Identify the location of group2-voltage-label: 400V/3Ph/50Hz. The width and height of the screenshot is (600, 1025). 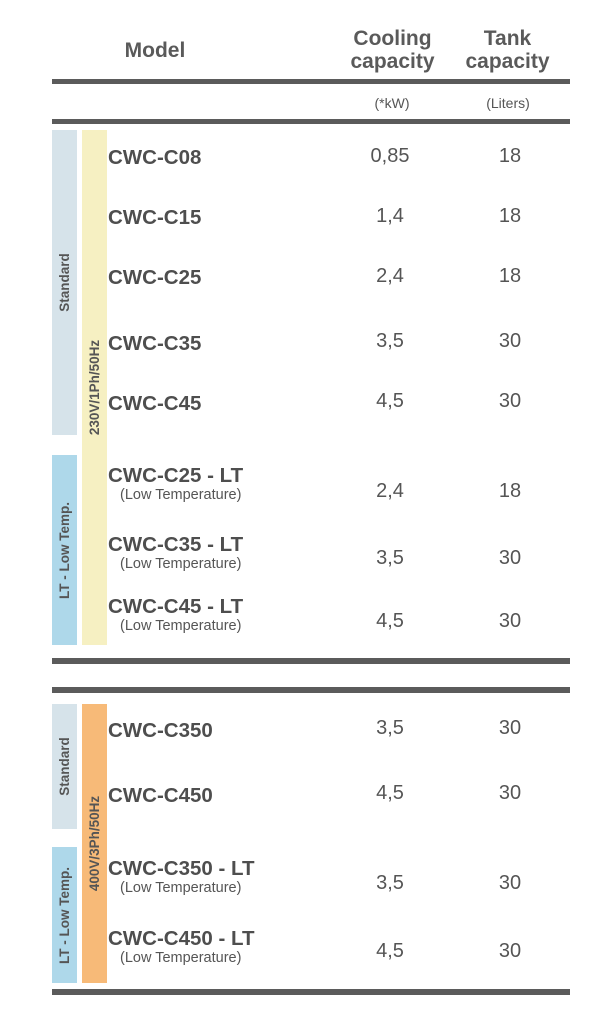
(94, 843).